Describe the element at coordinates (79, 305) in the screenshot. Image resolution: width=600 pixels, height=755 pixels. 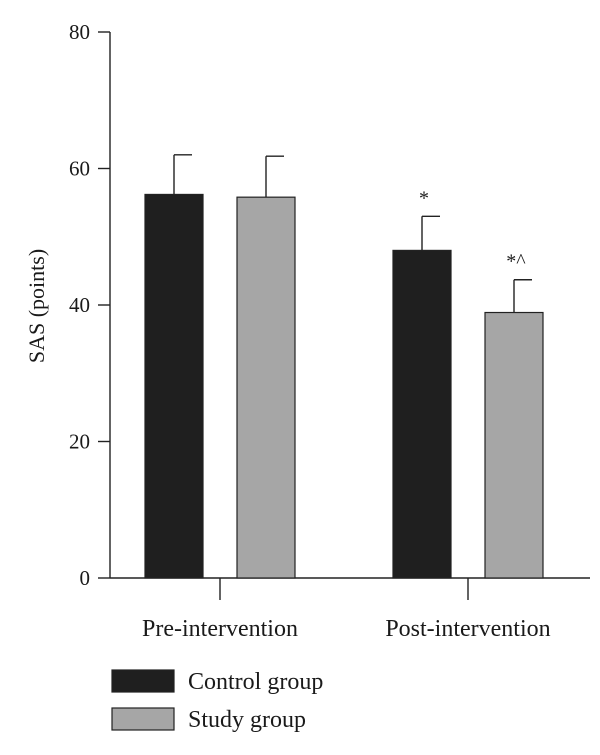
I see `y-tick-label: 40` at that location.